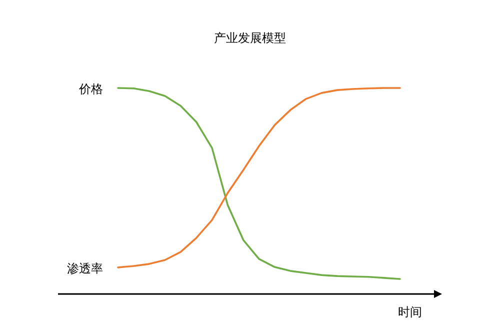  I want to click on series-label: 渗透率, so click(85, 268).